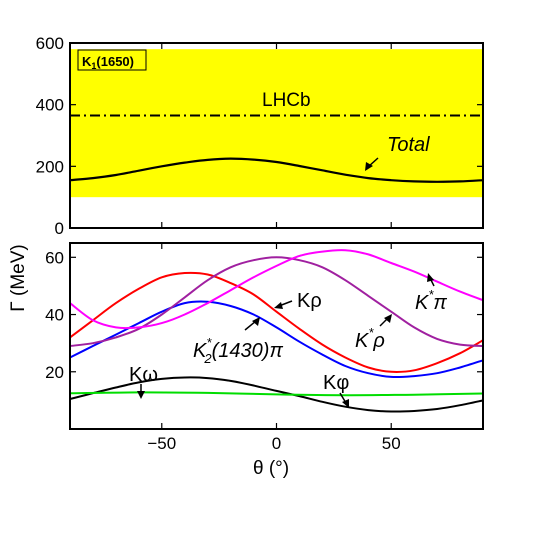 The width and height of the screenshot is (536, 549). What do you see at coordinates (276, 170) in the screenshot?
I see `series-line-total` at bounding box center [276, 170].